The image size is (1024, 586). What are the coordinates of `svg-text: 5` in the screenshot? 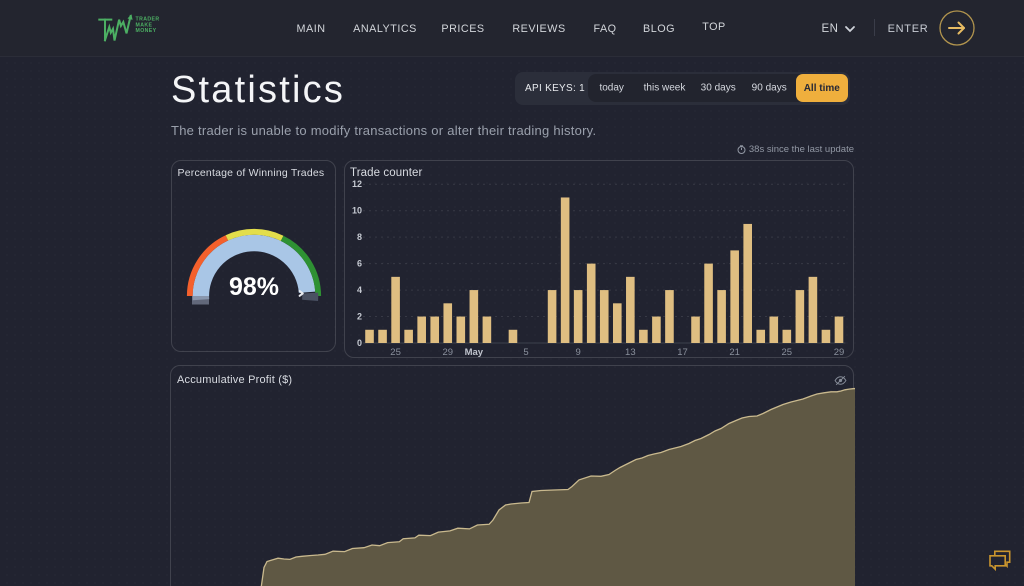 It's located at (525, 352).